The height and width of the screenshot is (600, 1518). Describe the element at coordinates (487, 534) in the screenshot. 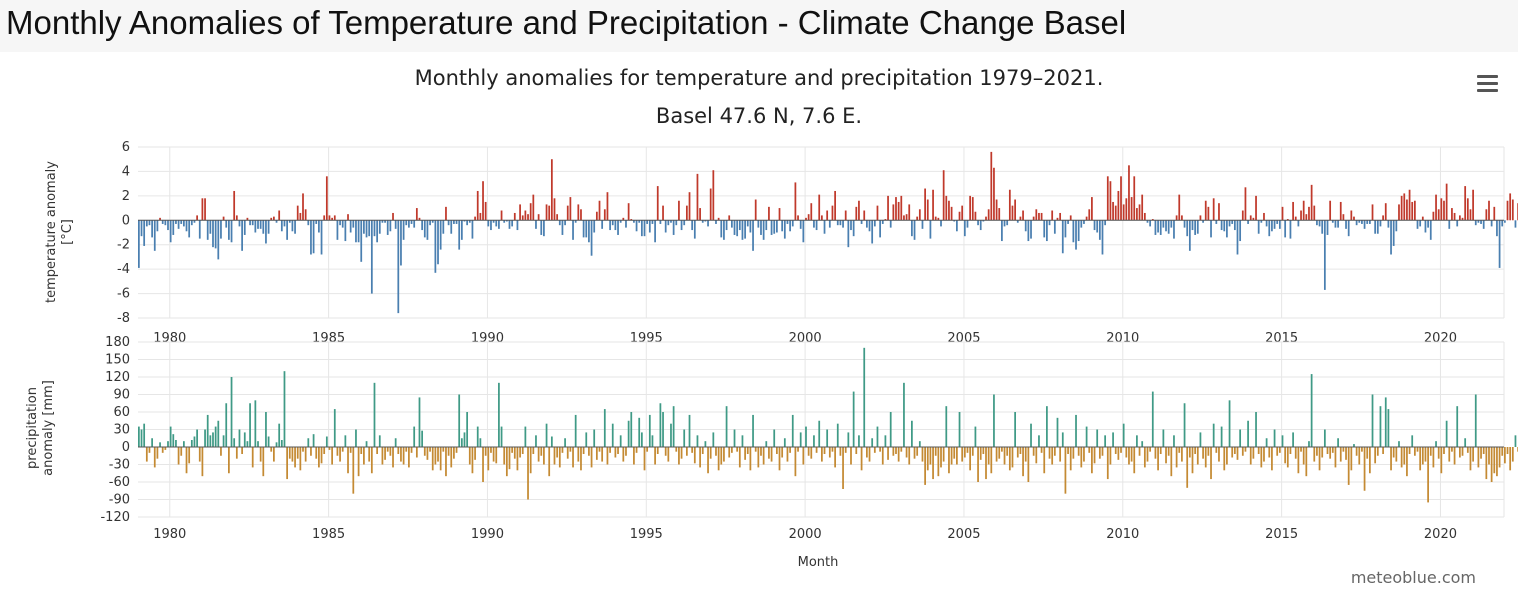

I see `x-tick-label: 1990` at that location.